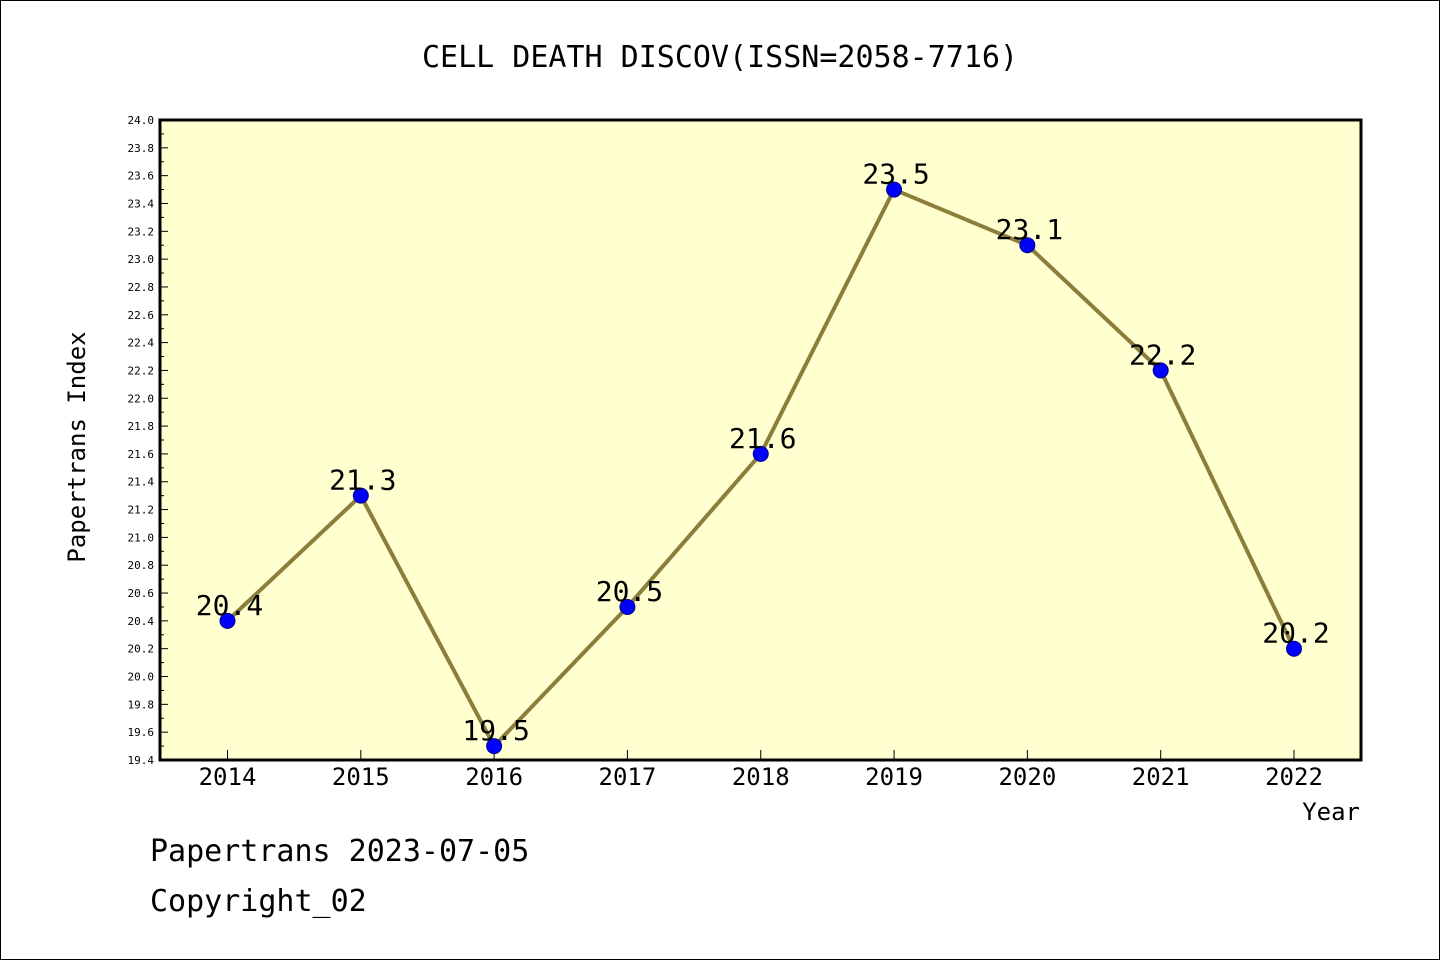 The width and height of the screenshot is (1440, 960). What do you see at coordinates (894, 777) in the screenshot?
I see `x-tick-label: 2019` at bounding box center [894, 777].